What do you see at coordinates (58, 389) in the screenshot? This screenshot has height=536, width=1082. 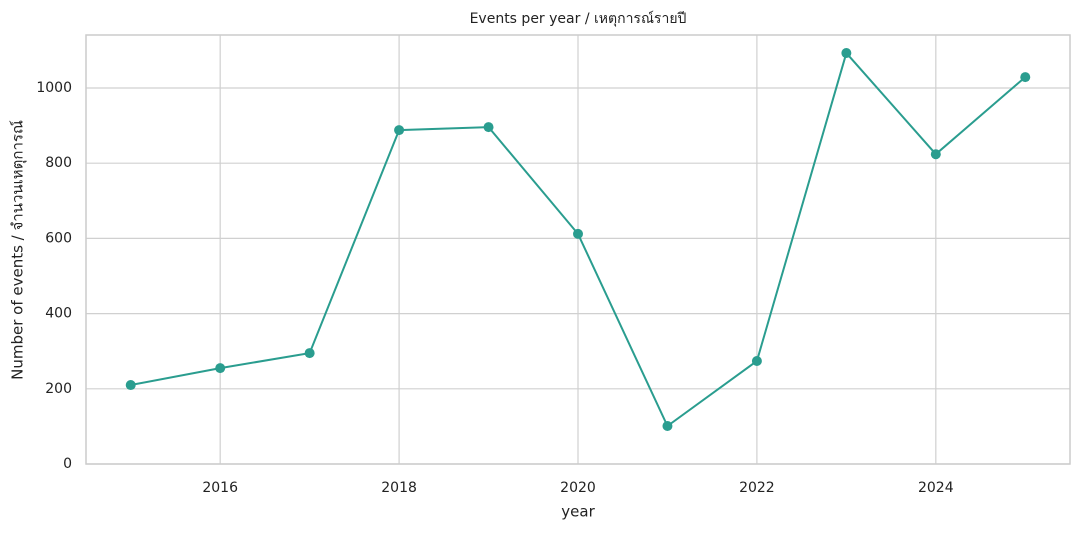 I see `y-tick-label: 200` at bounding box center [58, 389].